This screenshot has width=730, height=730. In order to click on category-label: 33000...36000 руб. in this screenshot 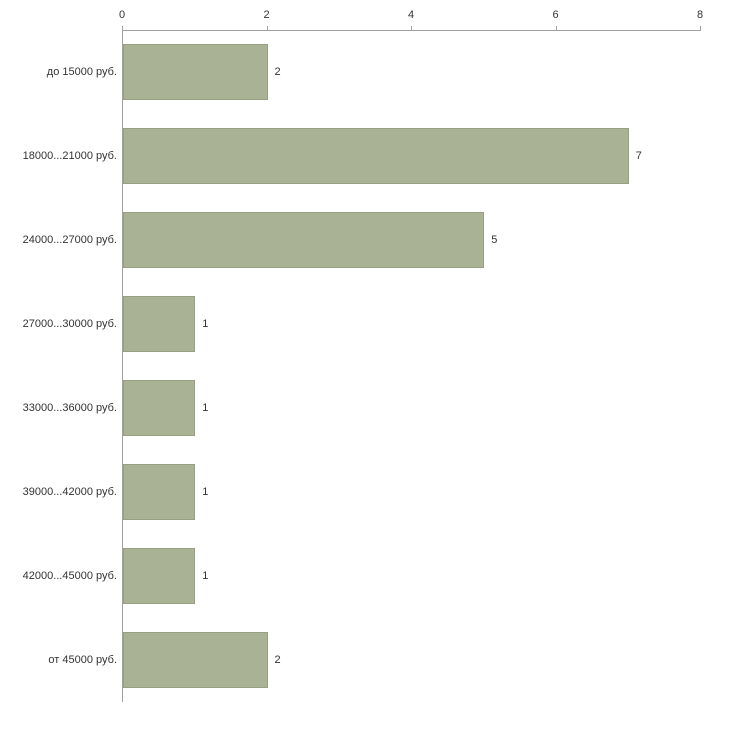, I will do `click(69, 408)`.